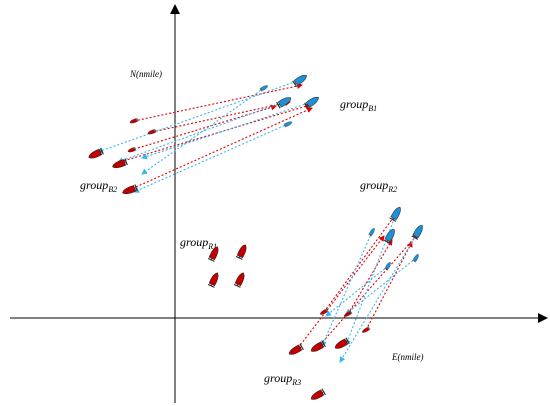 The image size is (550, 406). I want to click on group-label-b1: groupB1, so click(358, 105).